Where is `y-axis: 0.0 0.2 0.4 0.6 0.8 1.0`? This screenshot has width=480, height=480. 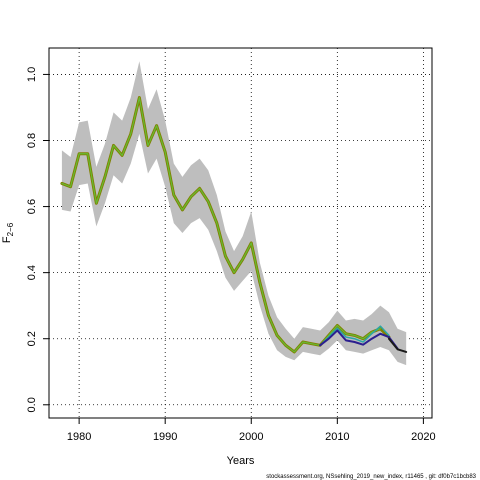
y-axis: 0.0 0.2 0.4 0.6 0.8 1.0 is located at coordinates (37, 239).